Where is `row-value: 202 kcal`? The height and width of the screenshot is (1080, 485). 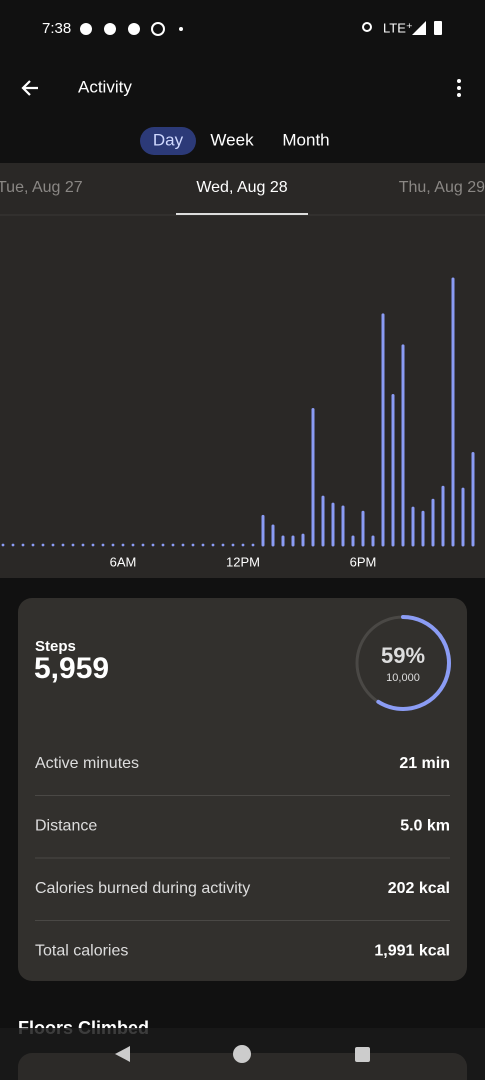
row-value: 202 kcal is located at coordinates (419, 888).